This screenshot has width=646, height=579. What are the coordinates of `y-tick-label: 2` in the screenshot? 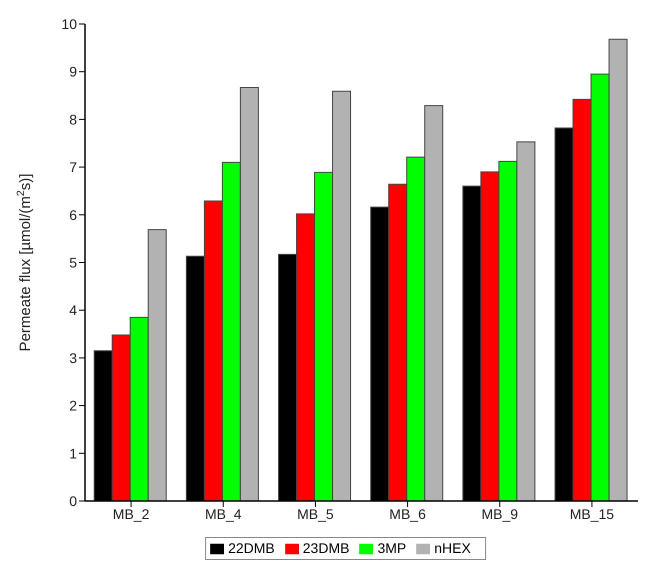 It's located at (73, 406).